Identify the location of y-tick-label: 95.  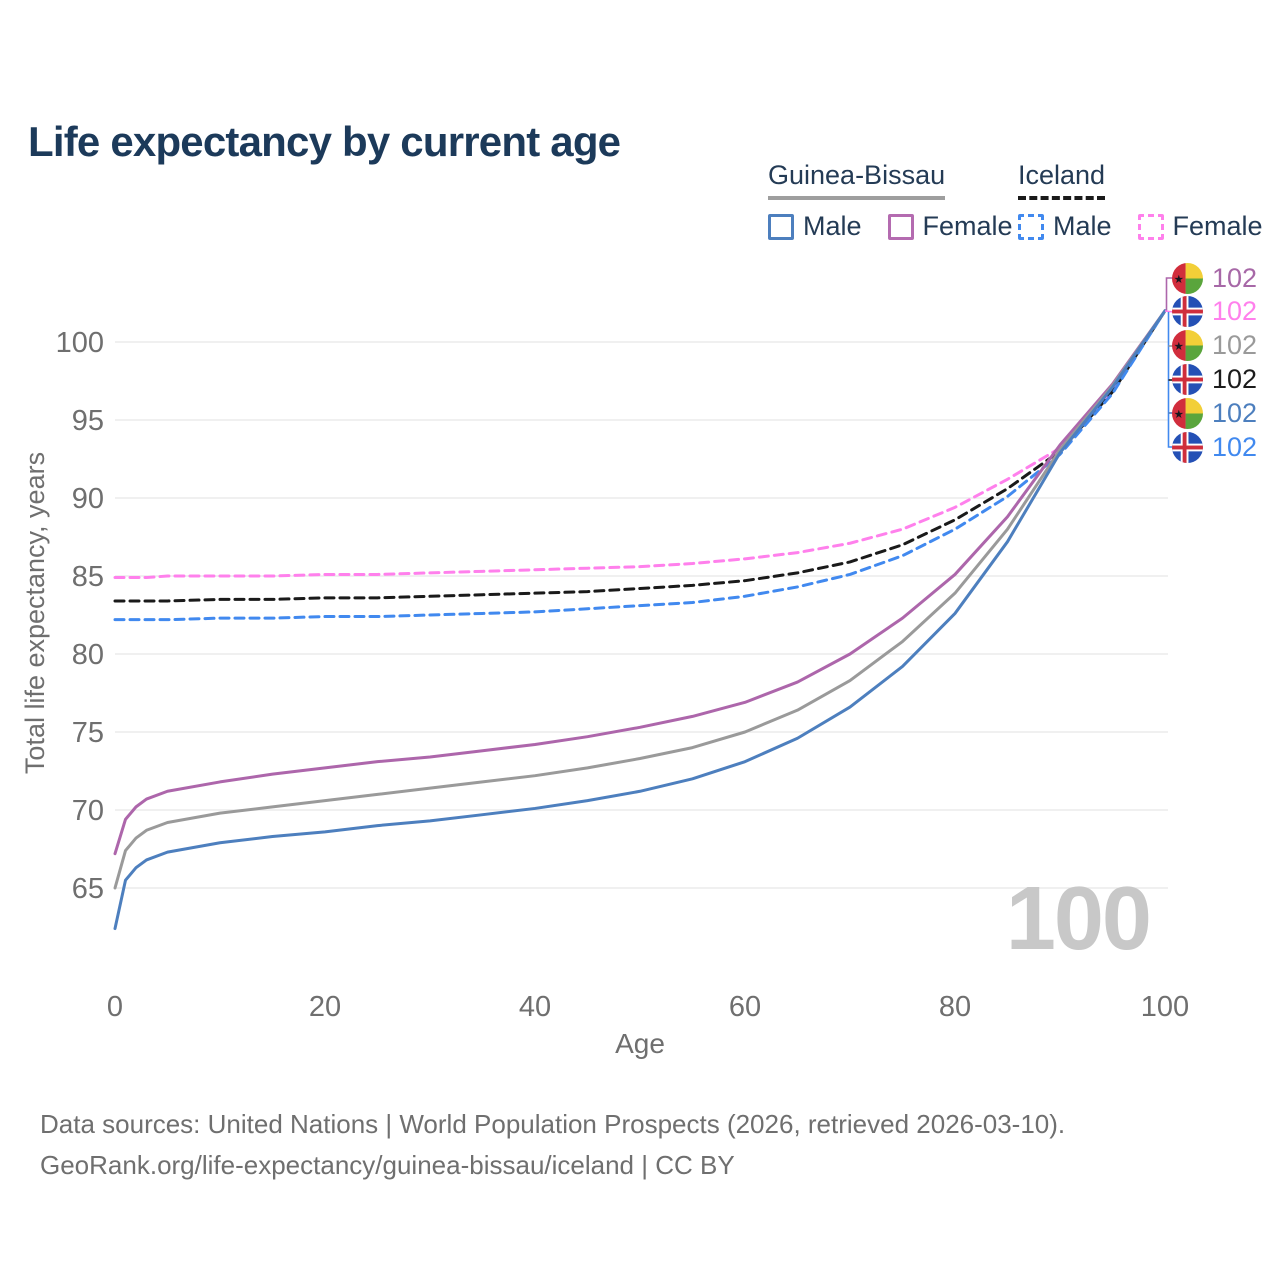
(88, 421).